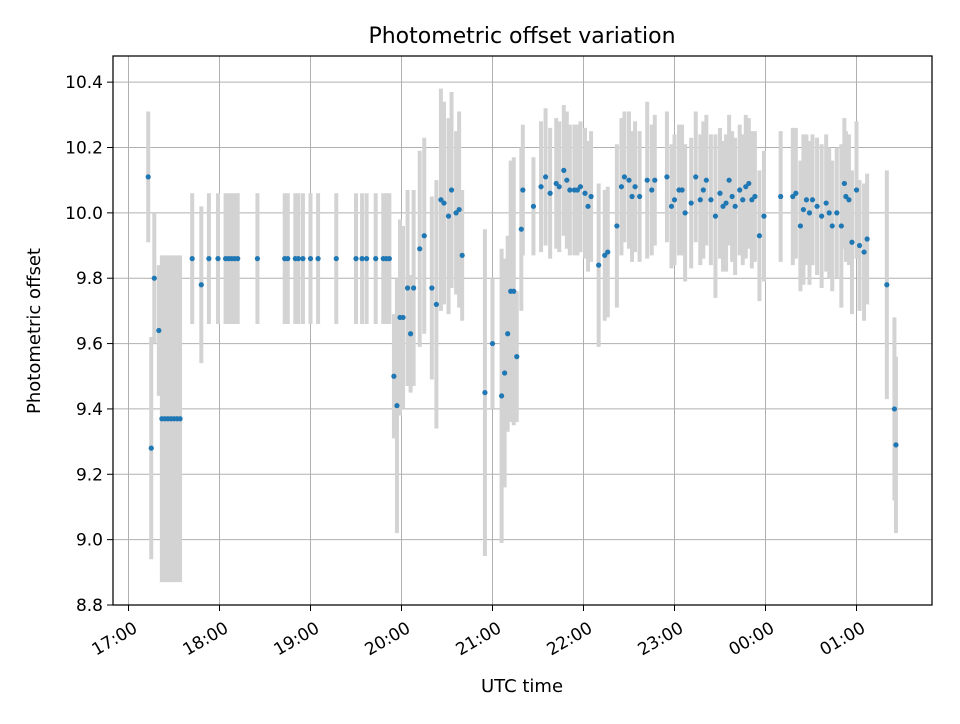 The height and width of the screenshot is (724, 960). I want to click on y-tick-label: 9.6, so click(89, 345).